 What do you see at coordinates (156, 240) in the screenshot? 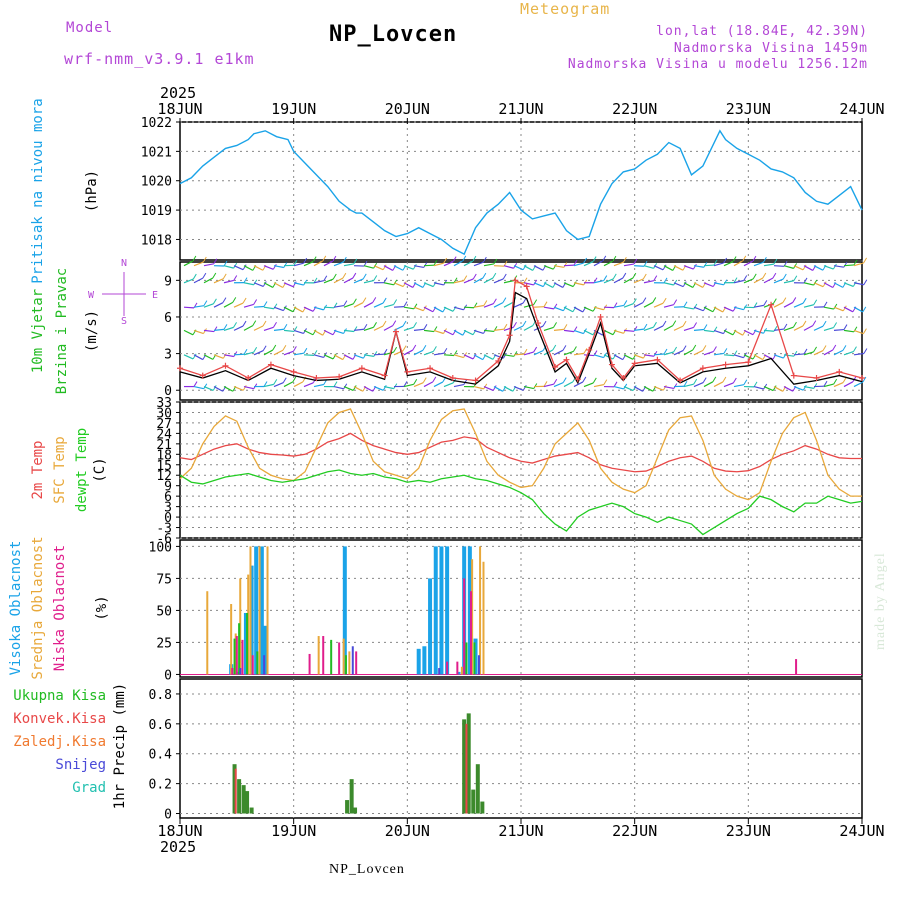
I see `y-tick-label: 1018` at bounding box center [156, 240].